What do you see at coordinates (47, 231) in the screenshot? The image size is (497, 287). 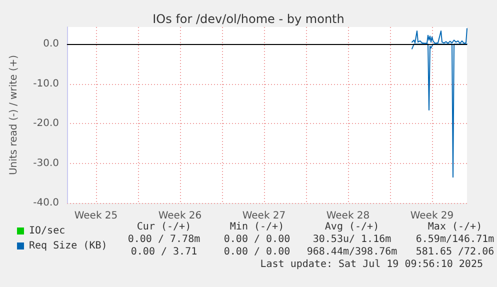 I see `legend-label: IO/sec` at bounding box center [47, 231].